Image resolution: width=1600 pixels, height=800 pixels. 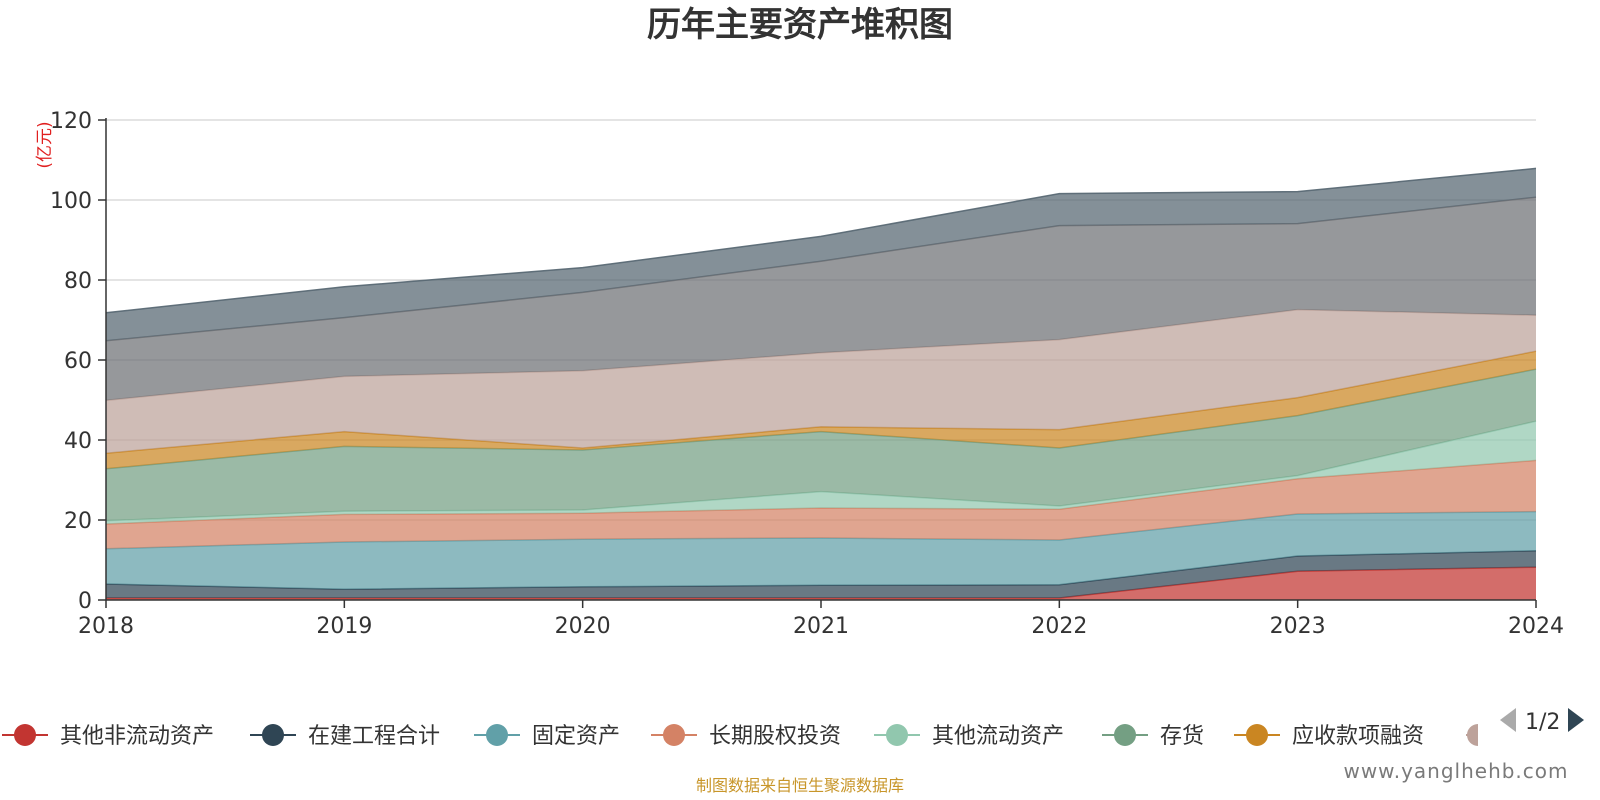 I want to click on legend-item: 其他非流动资产, so click(x=108, y=736).